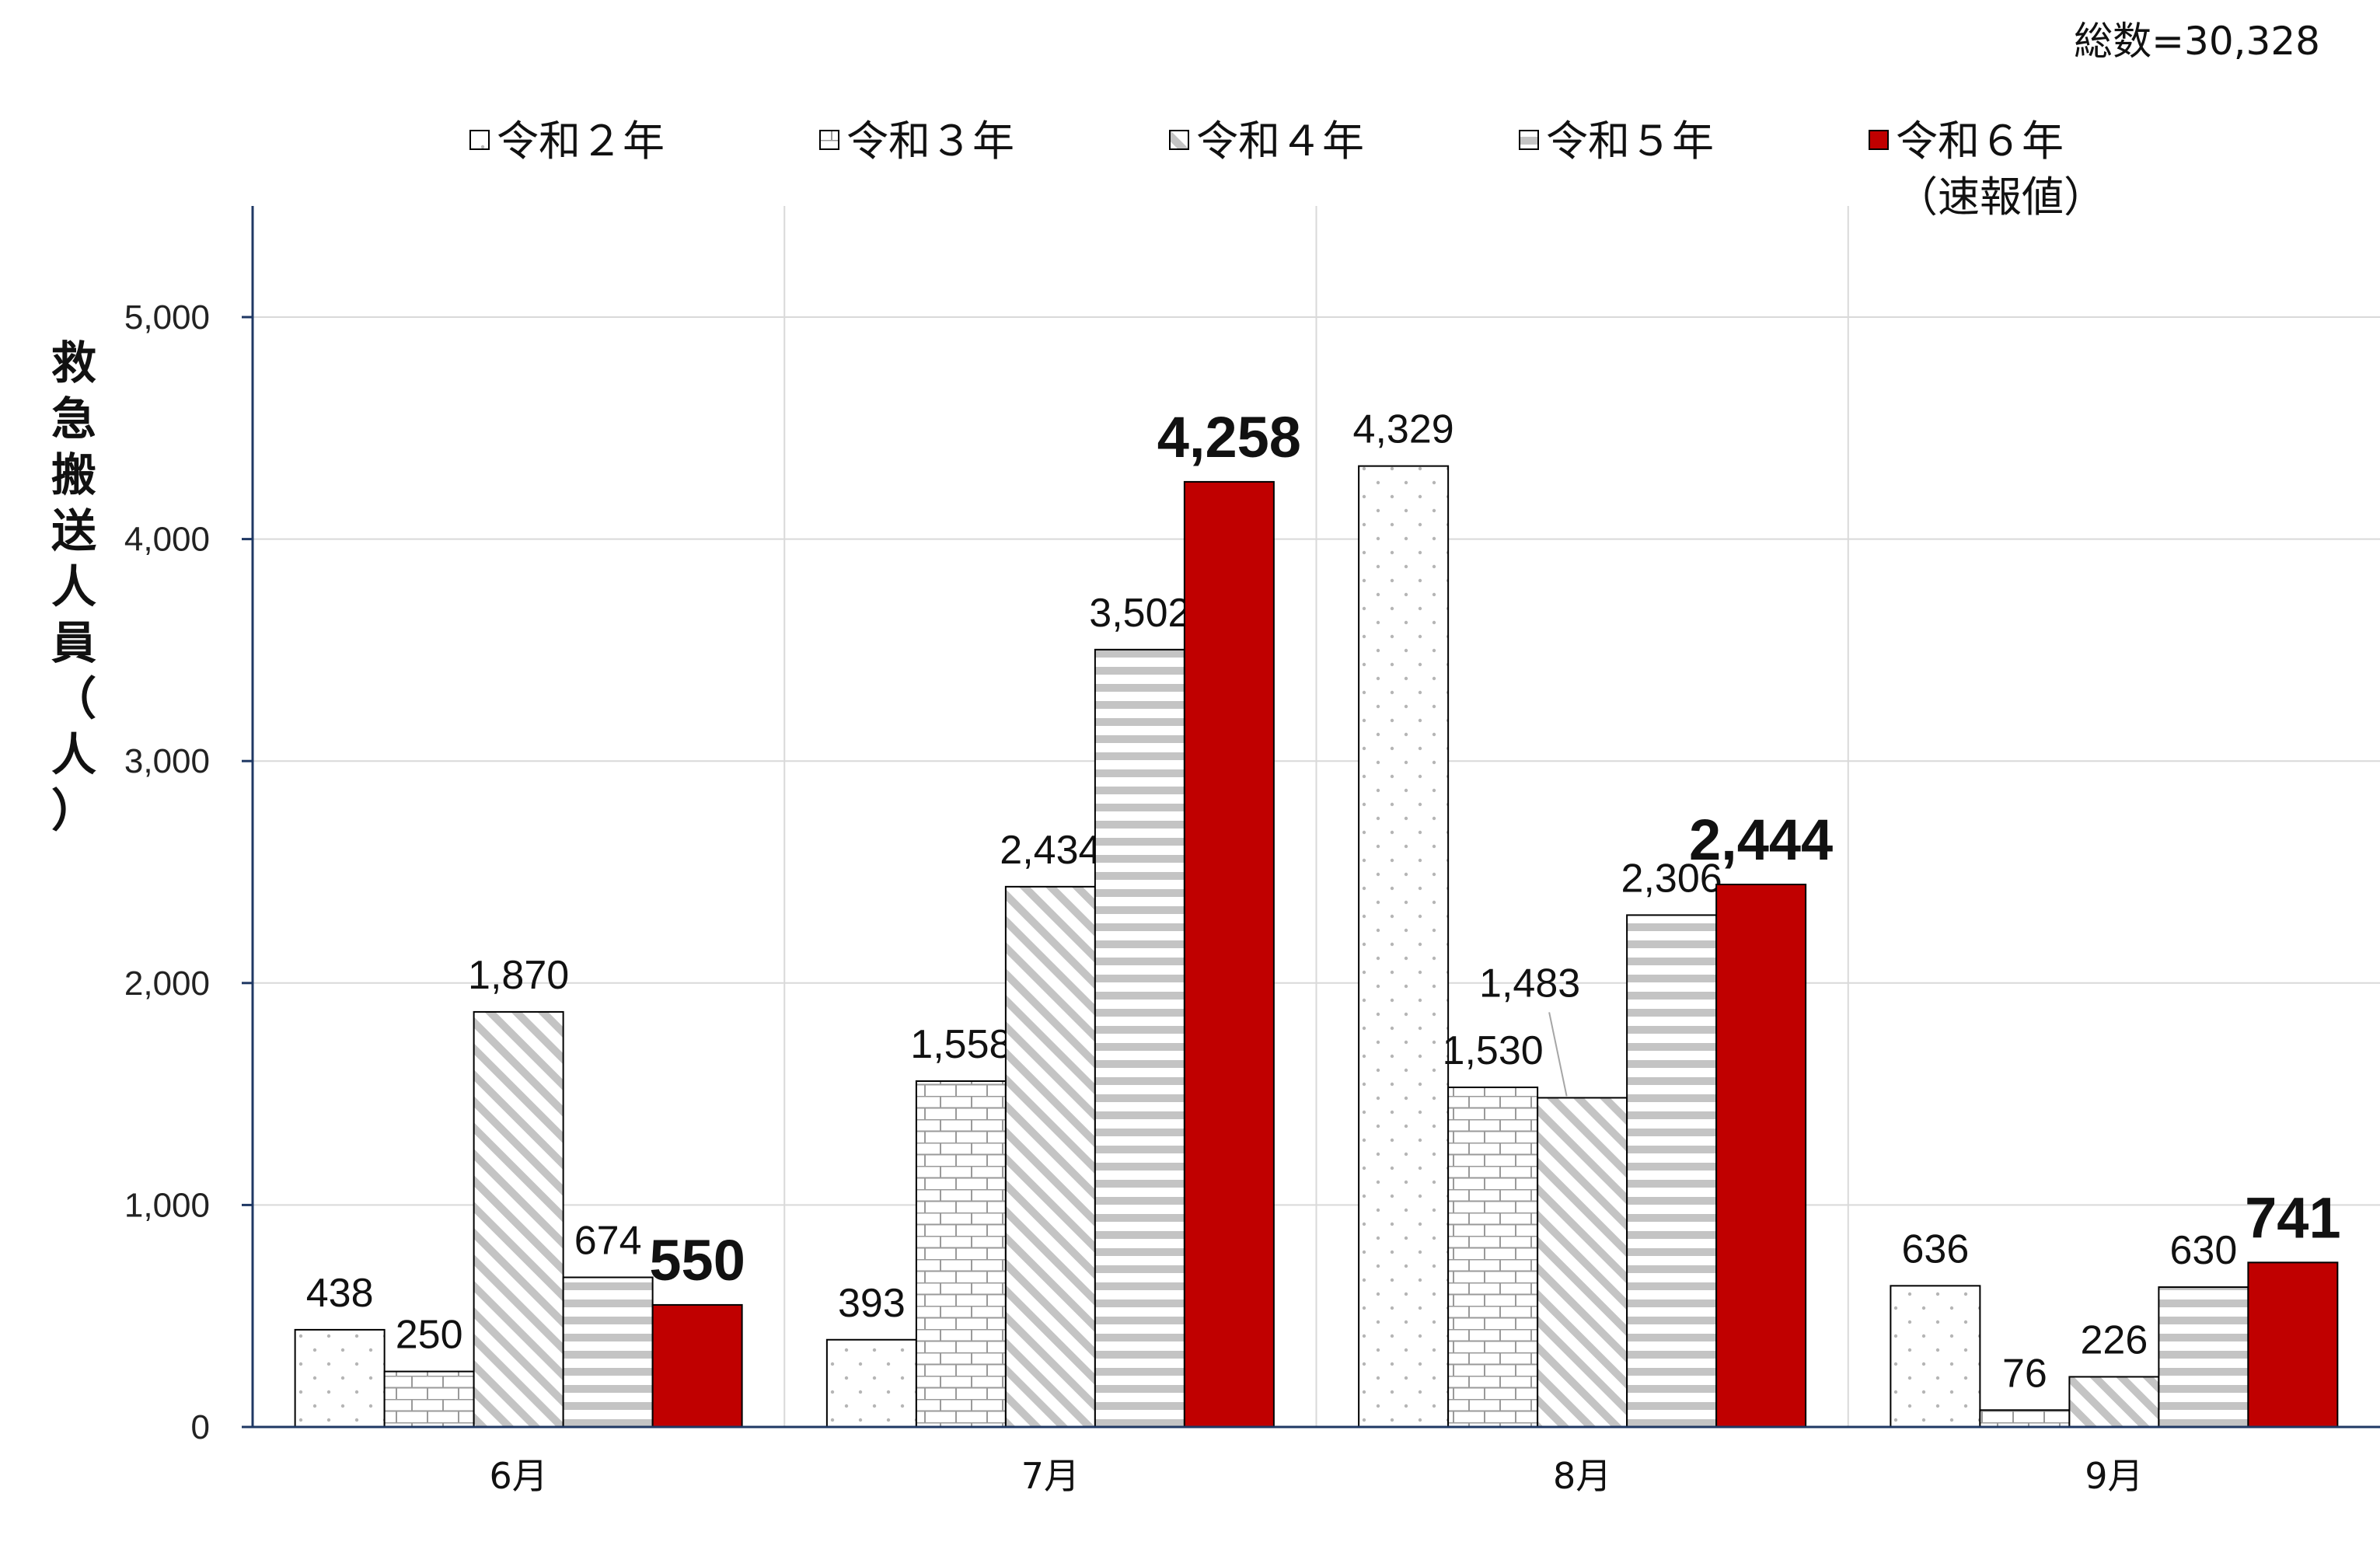 Image resolution: width=2380 pixels, height=1542 pixels. I want to click on y-tick-label: 2,000, so click(167, 984).